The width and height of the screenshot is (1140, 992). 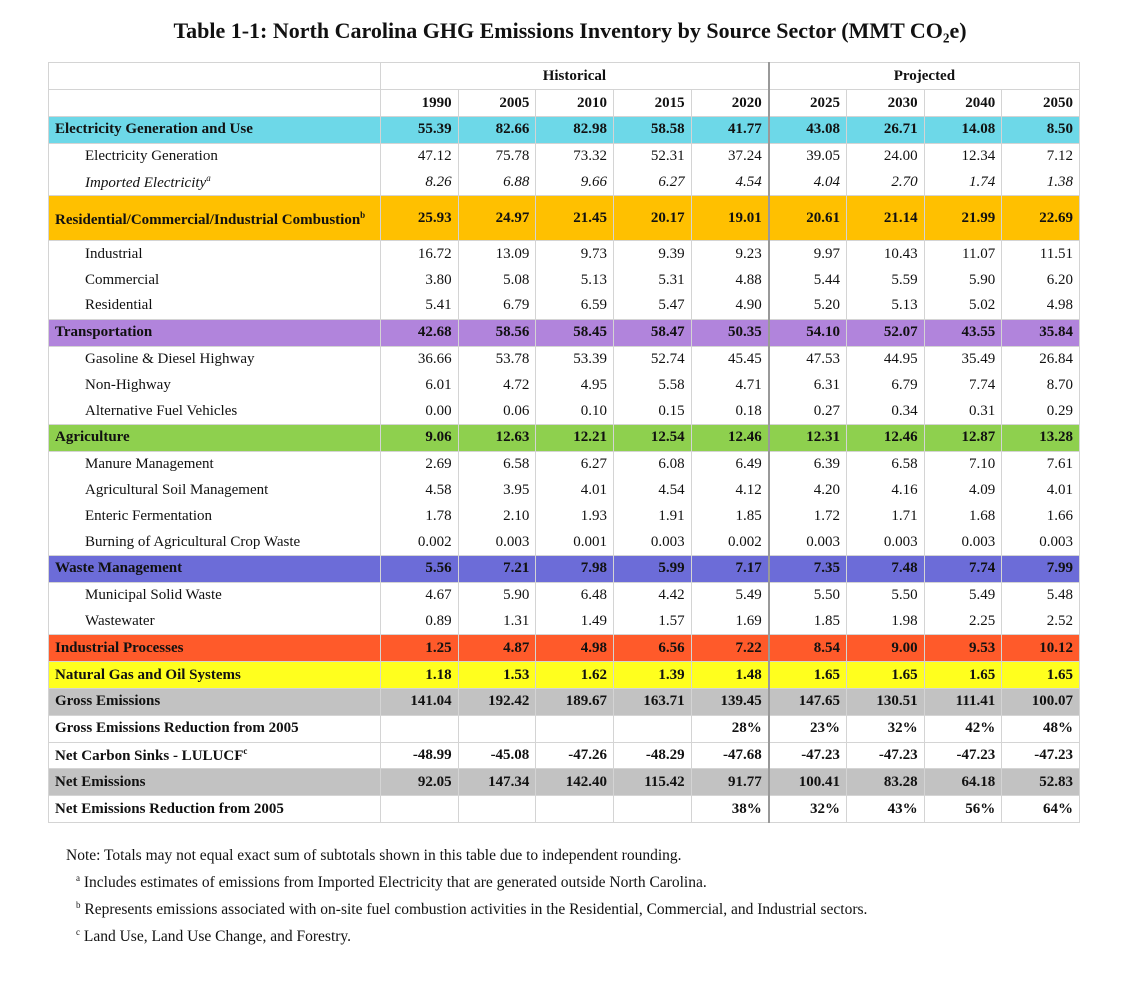 I want to click on value-cell: 2.25, so click(x=963, y=621).